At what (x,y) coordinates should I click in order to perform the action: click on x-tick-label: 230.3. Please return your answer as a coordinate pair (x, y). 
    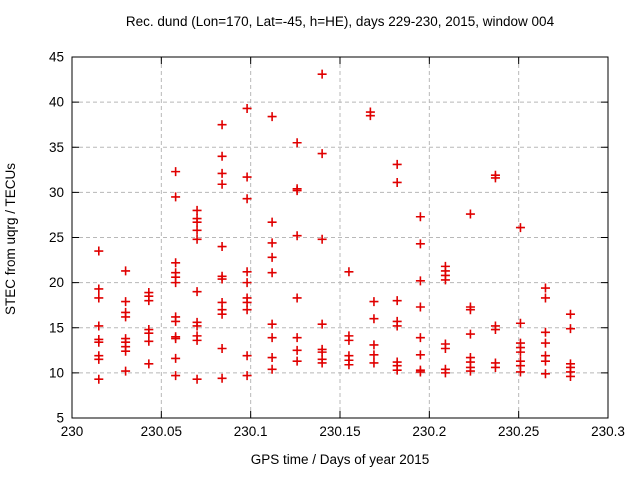
    Looking at the image, I should click on (608, 431).